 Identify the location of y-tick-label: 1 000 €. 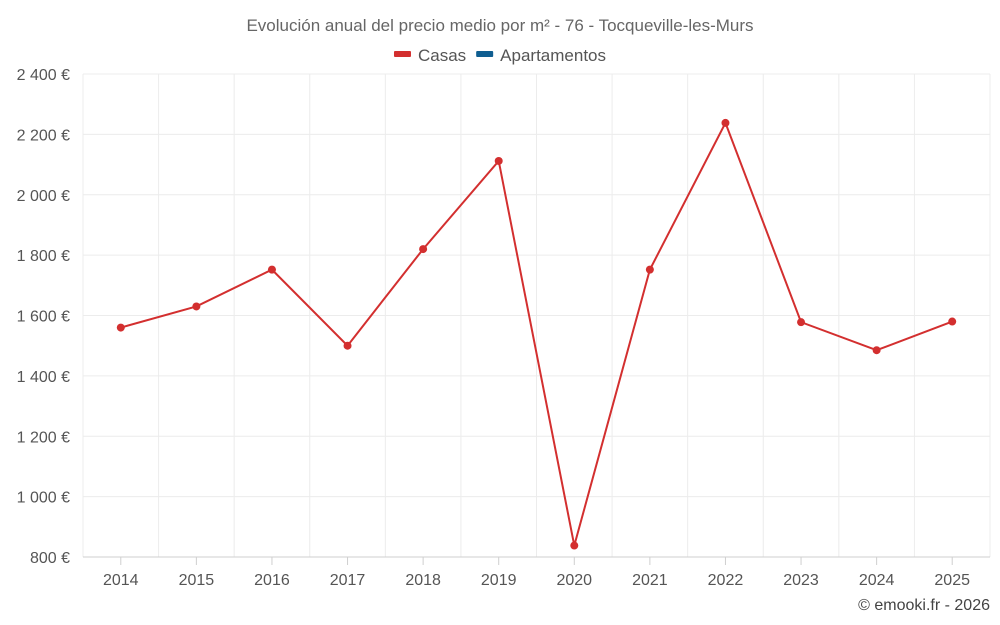
(43, 498).